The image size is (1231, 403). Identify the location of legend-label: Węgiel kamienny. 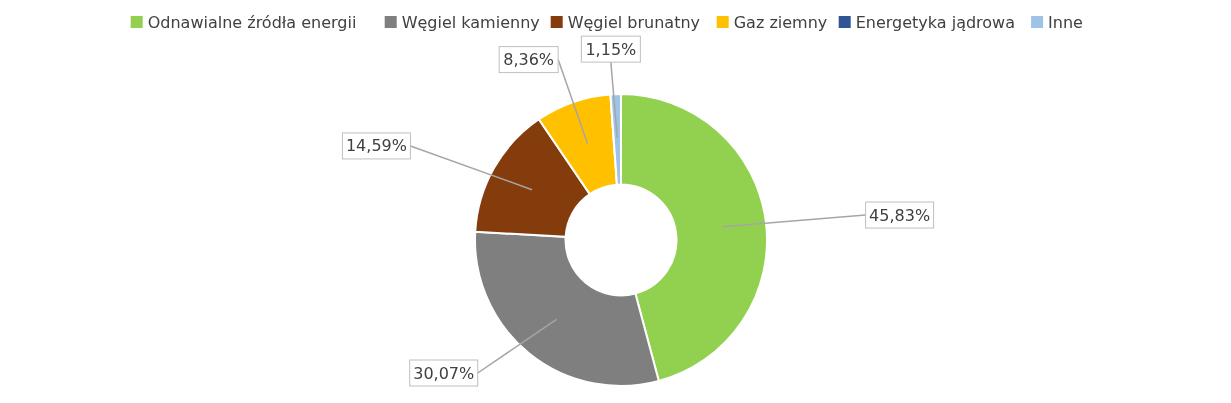
(470, 22).